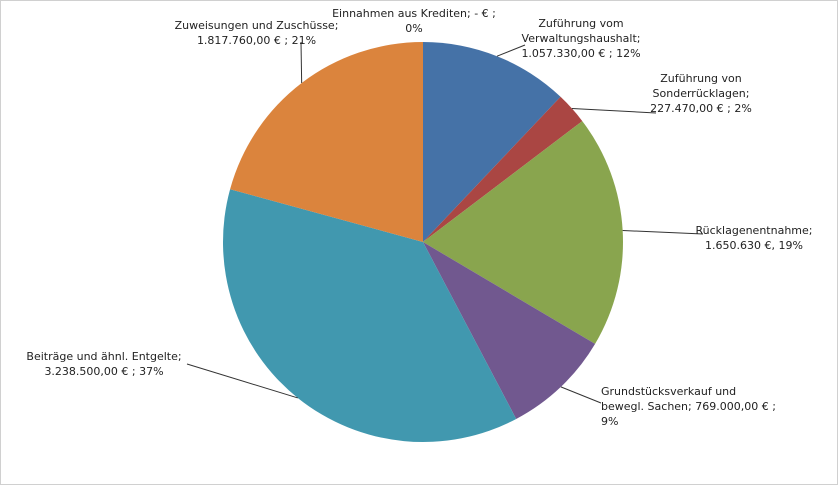 The image size is (838, 485). I want to click on category-label: Grundstücksverkauf und bewegl. Sachen;, so click(669, 399).